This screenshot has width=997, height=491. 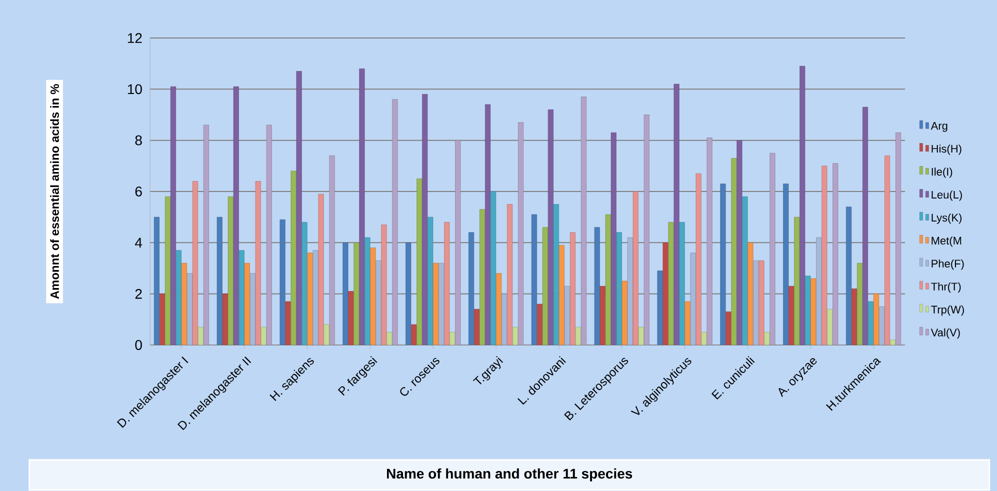 What do you see at coordinates (945, 333) in the screenshot?
I see `legend-label: Val(V)` at bounding box center [945, 333].